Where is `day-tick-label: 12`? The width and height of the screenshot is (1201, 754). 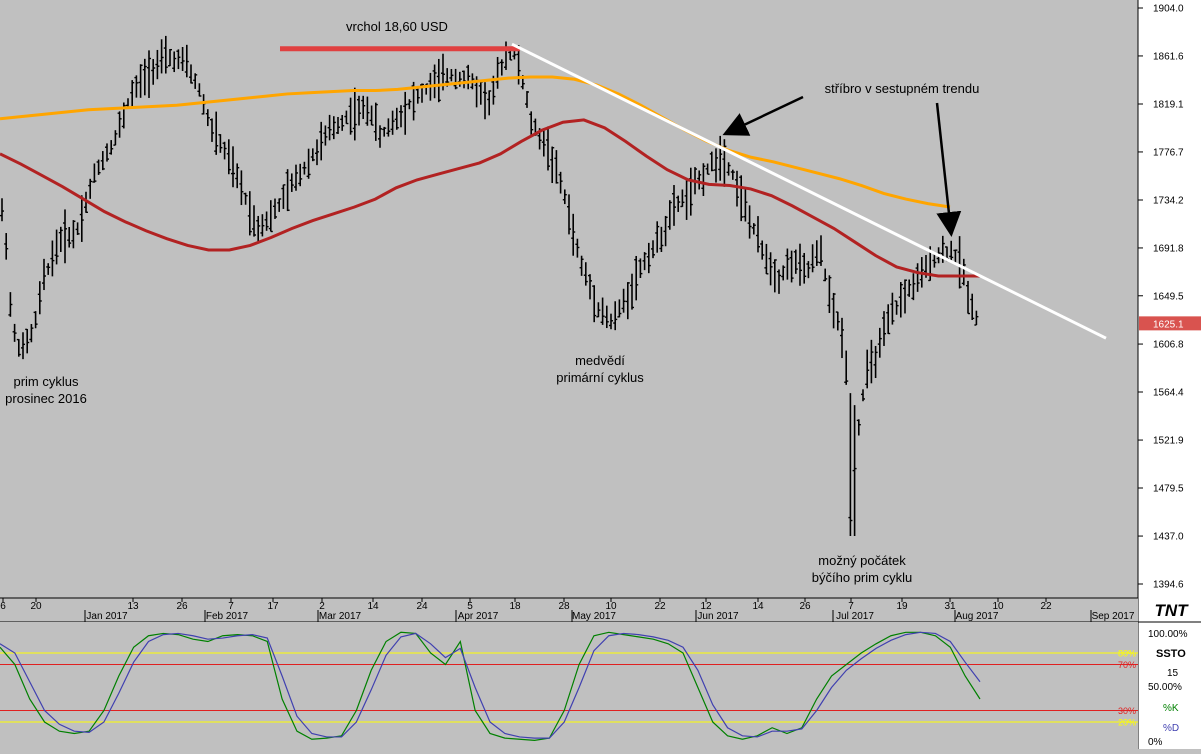 day-tick-label: 12 is located at coordinates (706, 606).